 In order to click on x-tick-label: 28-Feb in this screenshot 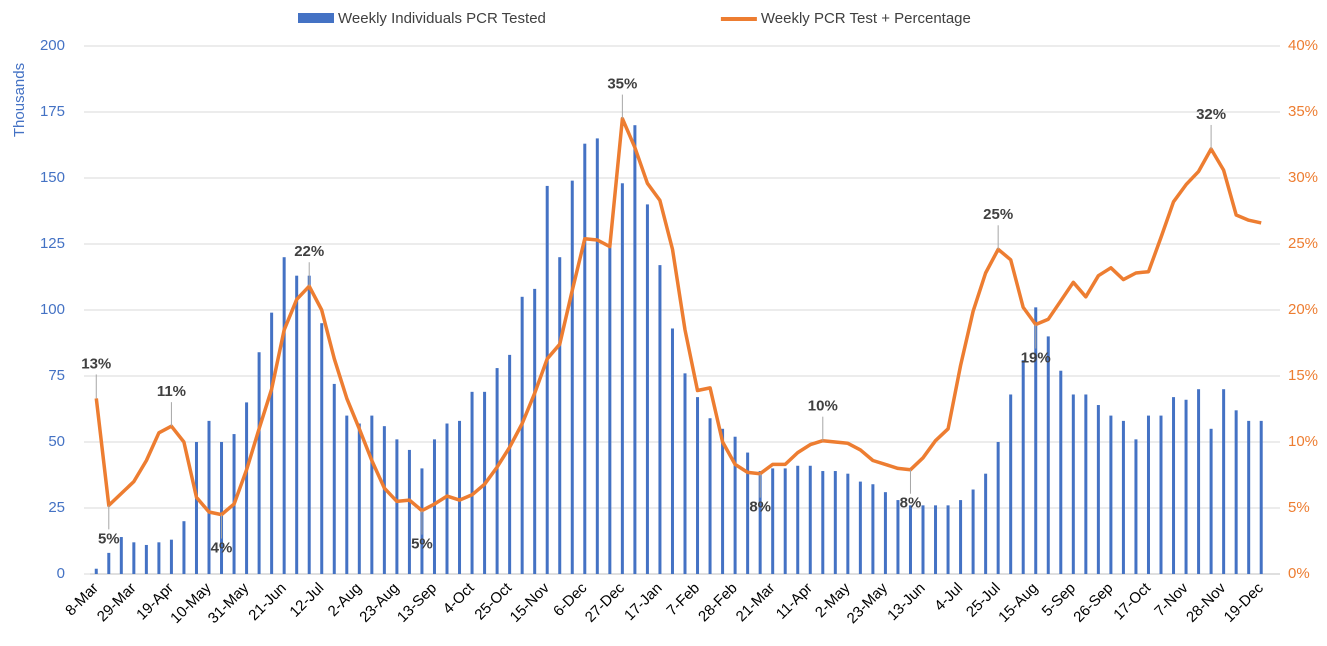, I will do `click(718, 603)`.